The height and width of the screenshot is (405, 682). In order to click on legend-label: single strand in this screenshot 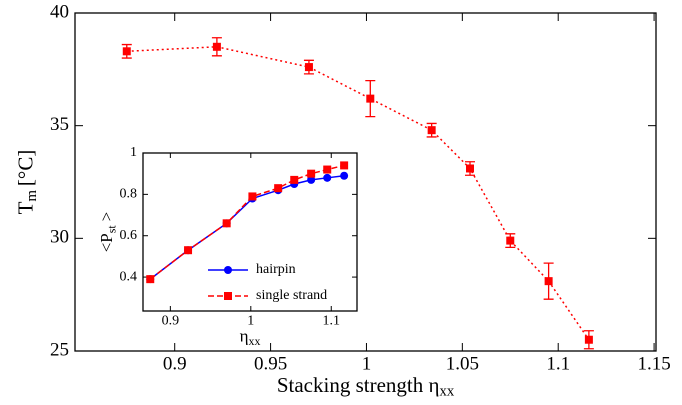, I will do `click(291, 295)`.